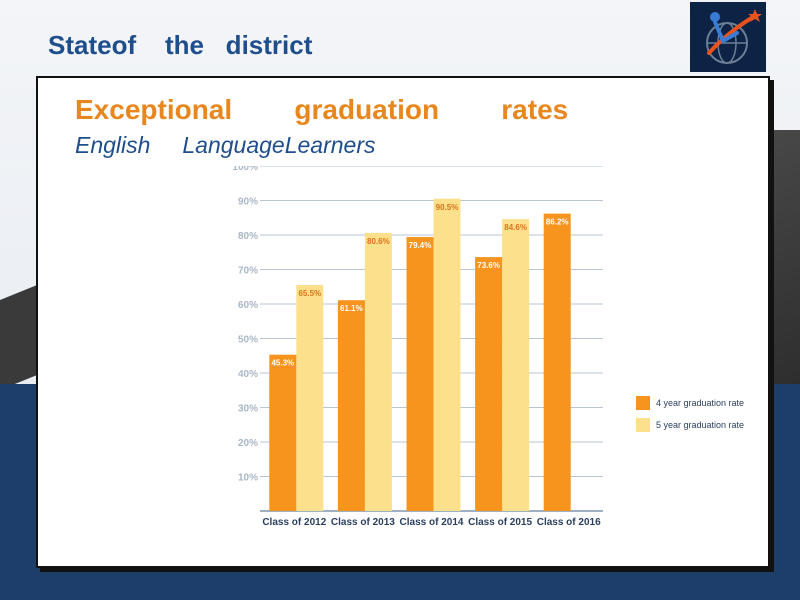 The height and width of the screenshot is (600, 800). What do you see at coordinates (248, 202) in the screenshot?
I see `y-tick-label: 90%` at bounding box center [248, 202].